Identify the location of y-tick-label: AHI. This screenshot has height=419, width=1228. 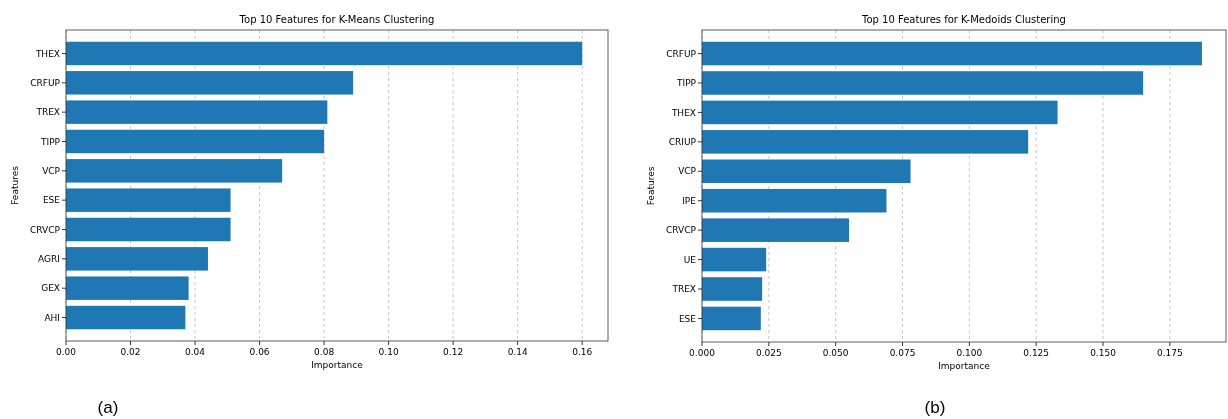
(52, 317).